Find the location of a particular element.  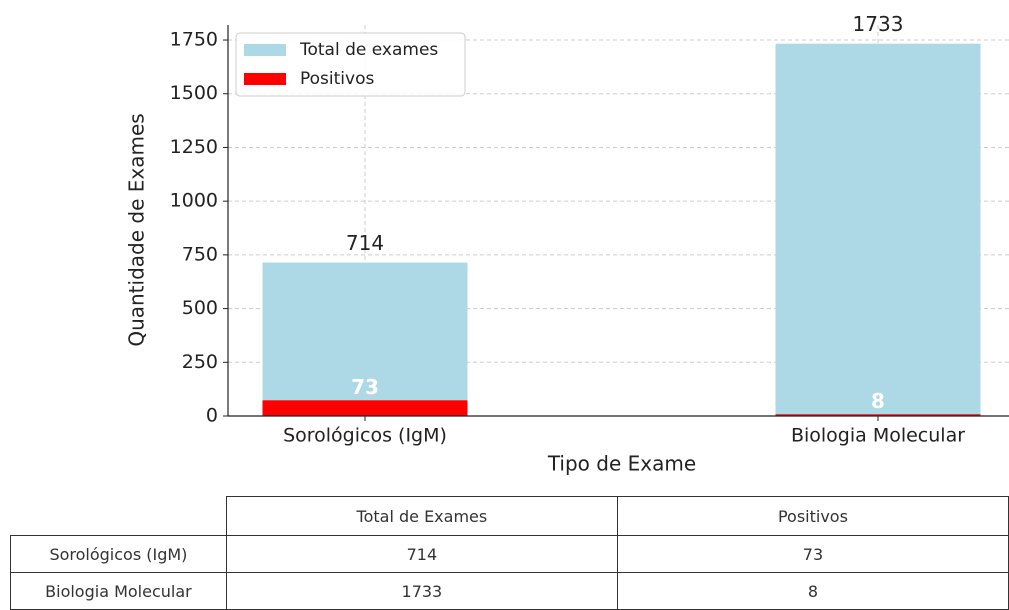

y-tick-label: 0 is located at coordinates (212, 416).